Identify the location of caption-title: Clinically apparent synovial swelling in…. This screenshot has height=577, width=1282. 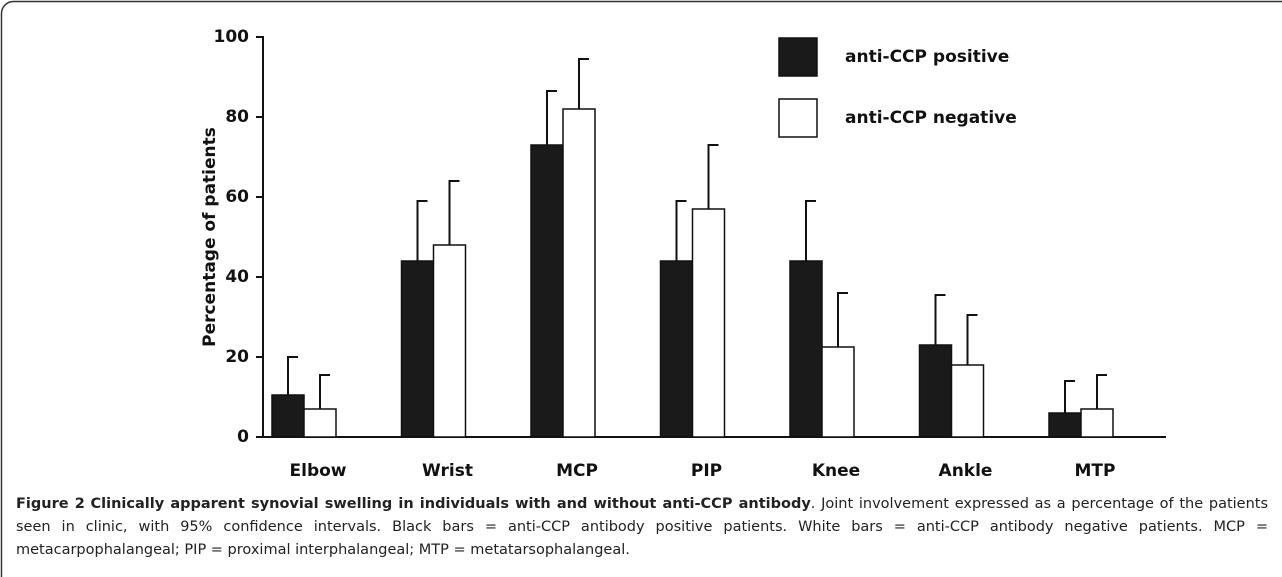
(450, 504).